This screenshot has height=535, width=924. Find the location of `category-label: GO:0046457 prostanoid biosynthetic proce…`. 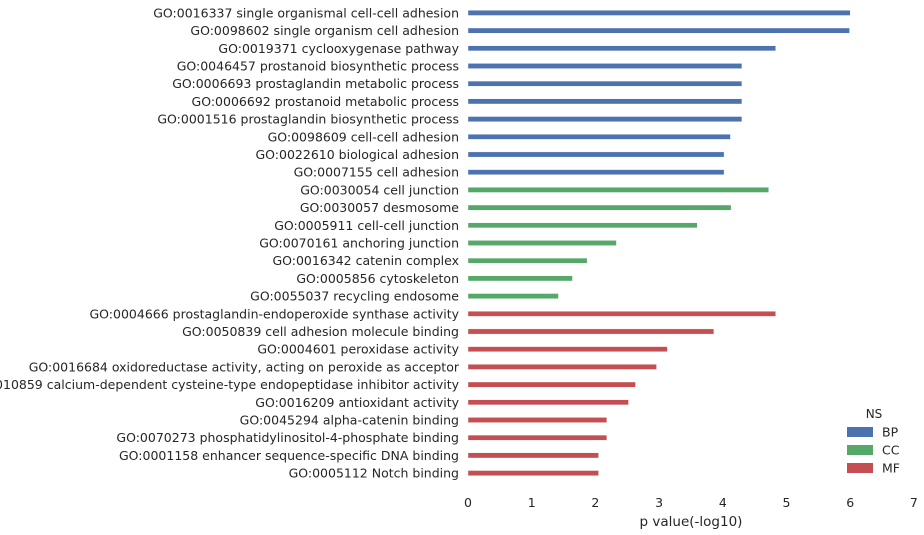

category-label: GO:0046457 prostanoid biosynthetic proce… is located at coordinates (318, 66).